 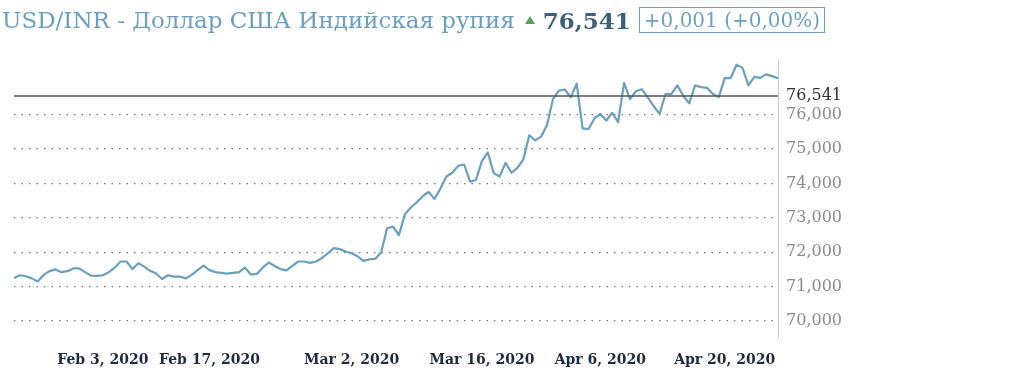 What do you see at coordinates (814, 320) in the screenshot?
I see `y-tick-label: 70,000` at bounding box center [814, 320].